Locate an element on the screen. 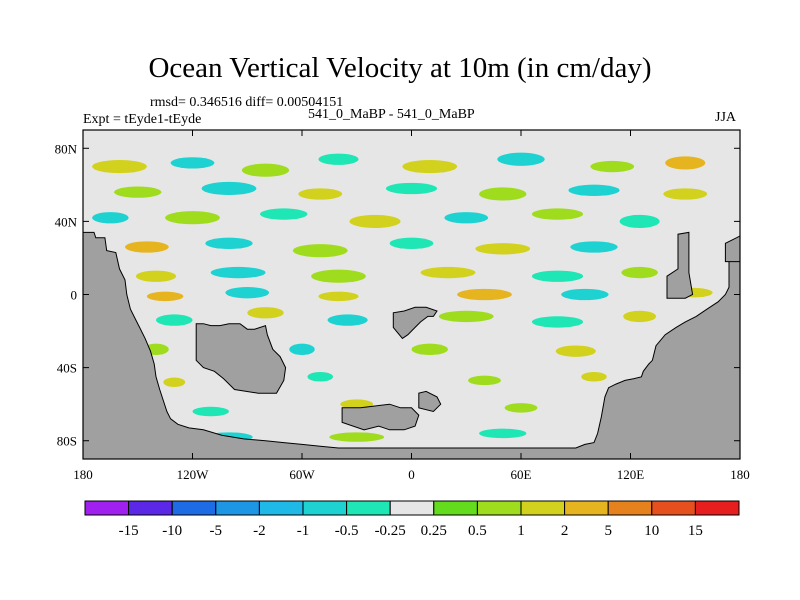  x-tick-label: 0 is located at coordinates (411, 474).